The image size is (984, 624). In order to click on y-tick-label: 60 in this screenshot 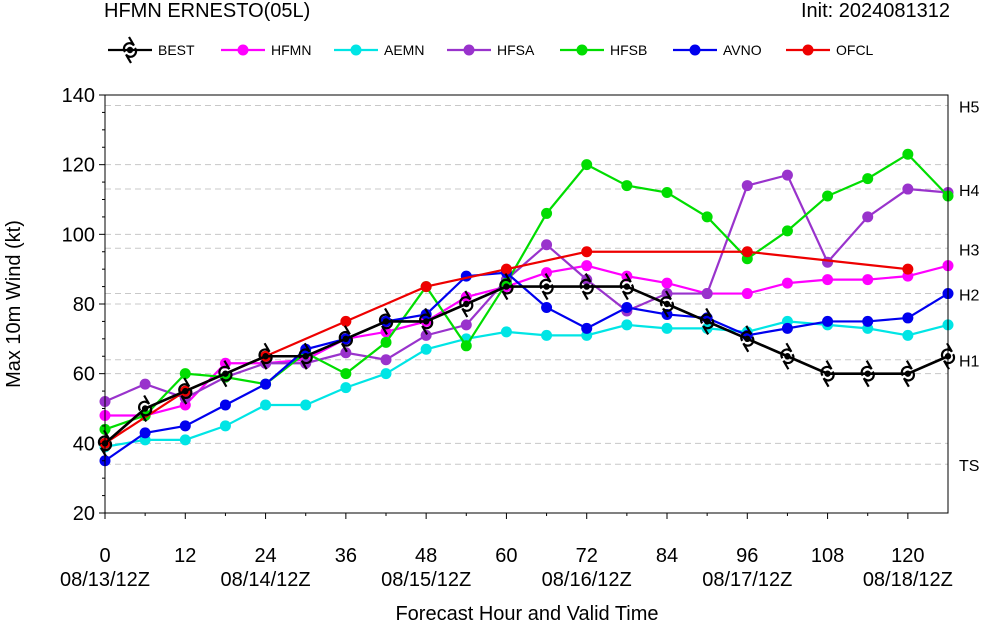, I will do `click(84, 375)`.